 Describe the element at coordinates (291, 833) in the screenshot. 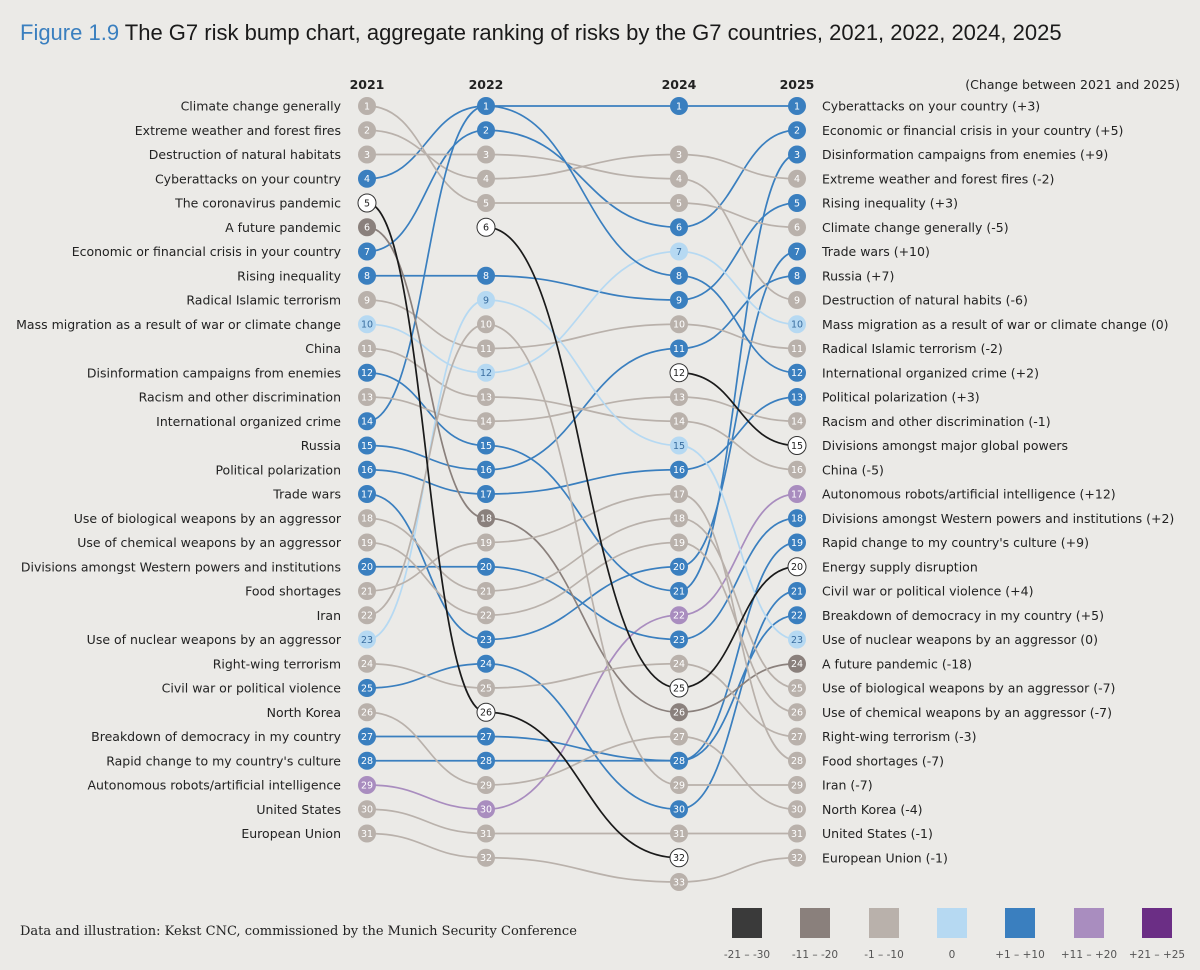

I see `label-2021-31: European Union` at that location.